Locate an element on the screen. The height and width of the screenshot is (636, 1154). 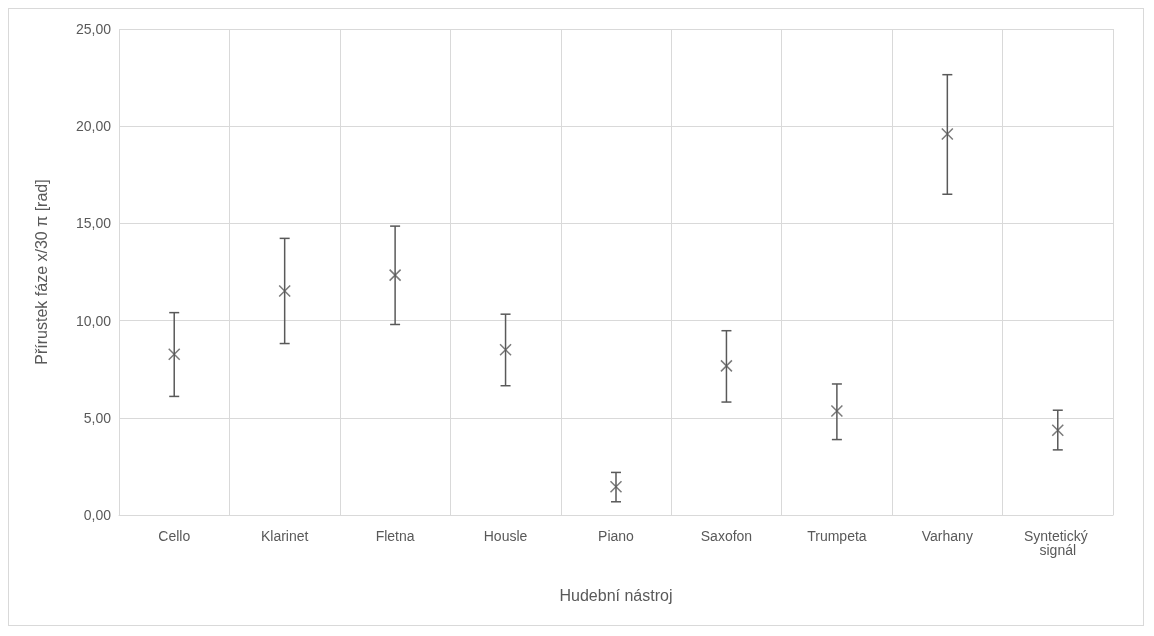
x-tick-label: Trumpeta is located at coordinates (837, 536).